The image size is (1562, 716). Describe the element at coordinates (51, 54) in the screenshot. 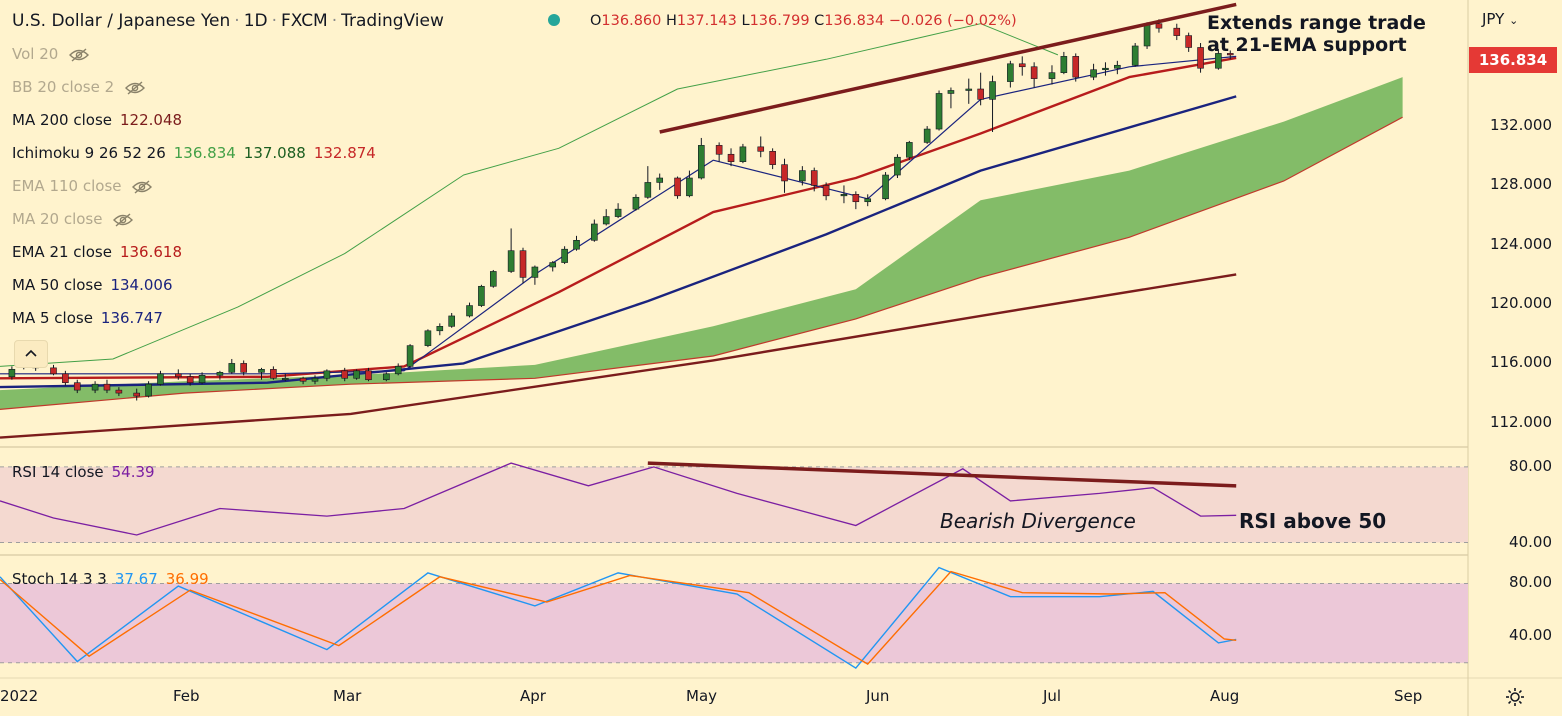

I see `indicator-legend-item: Vol 20` at that location.